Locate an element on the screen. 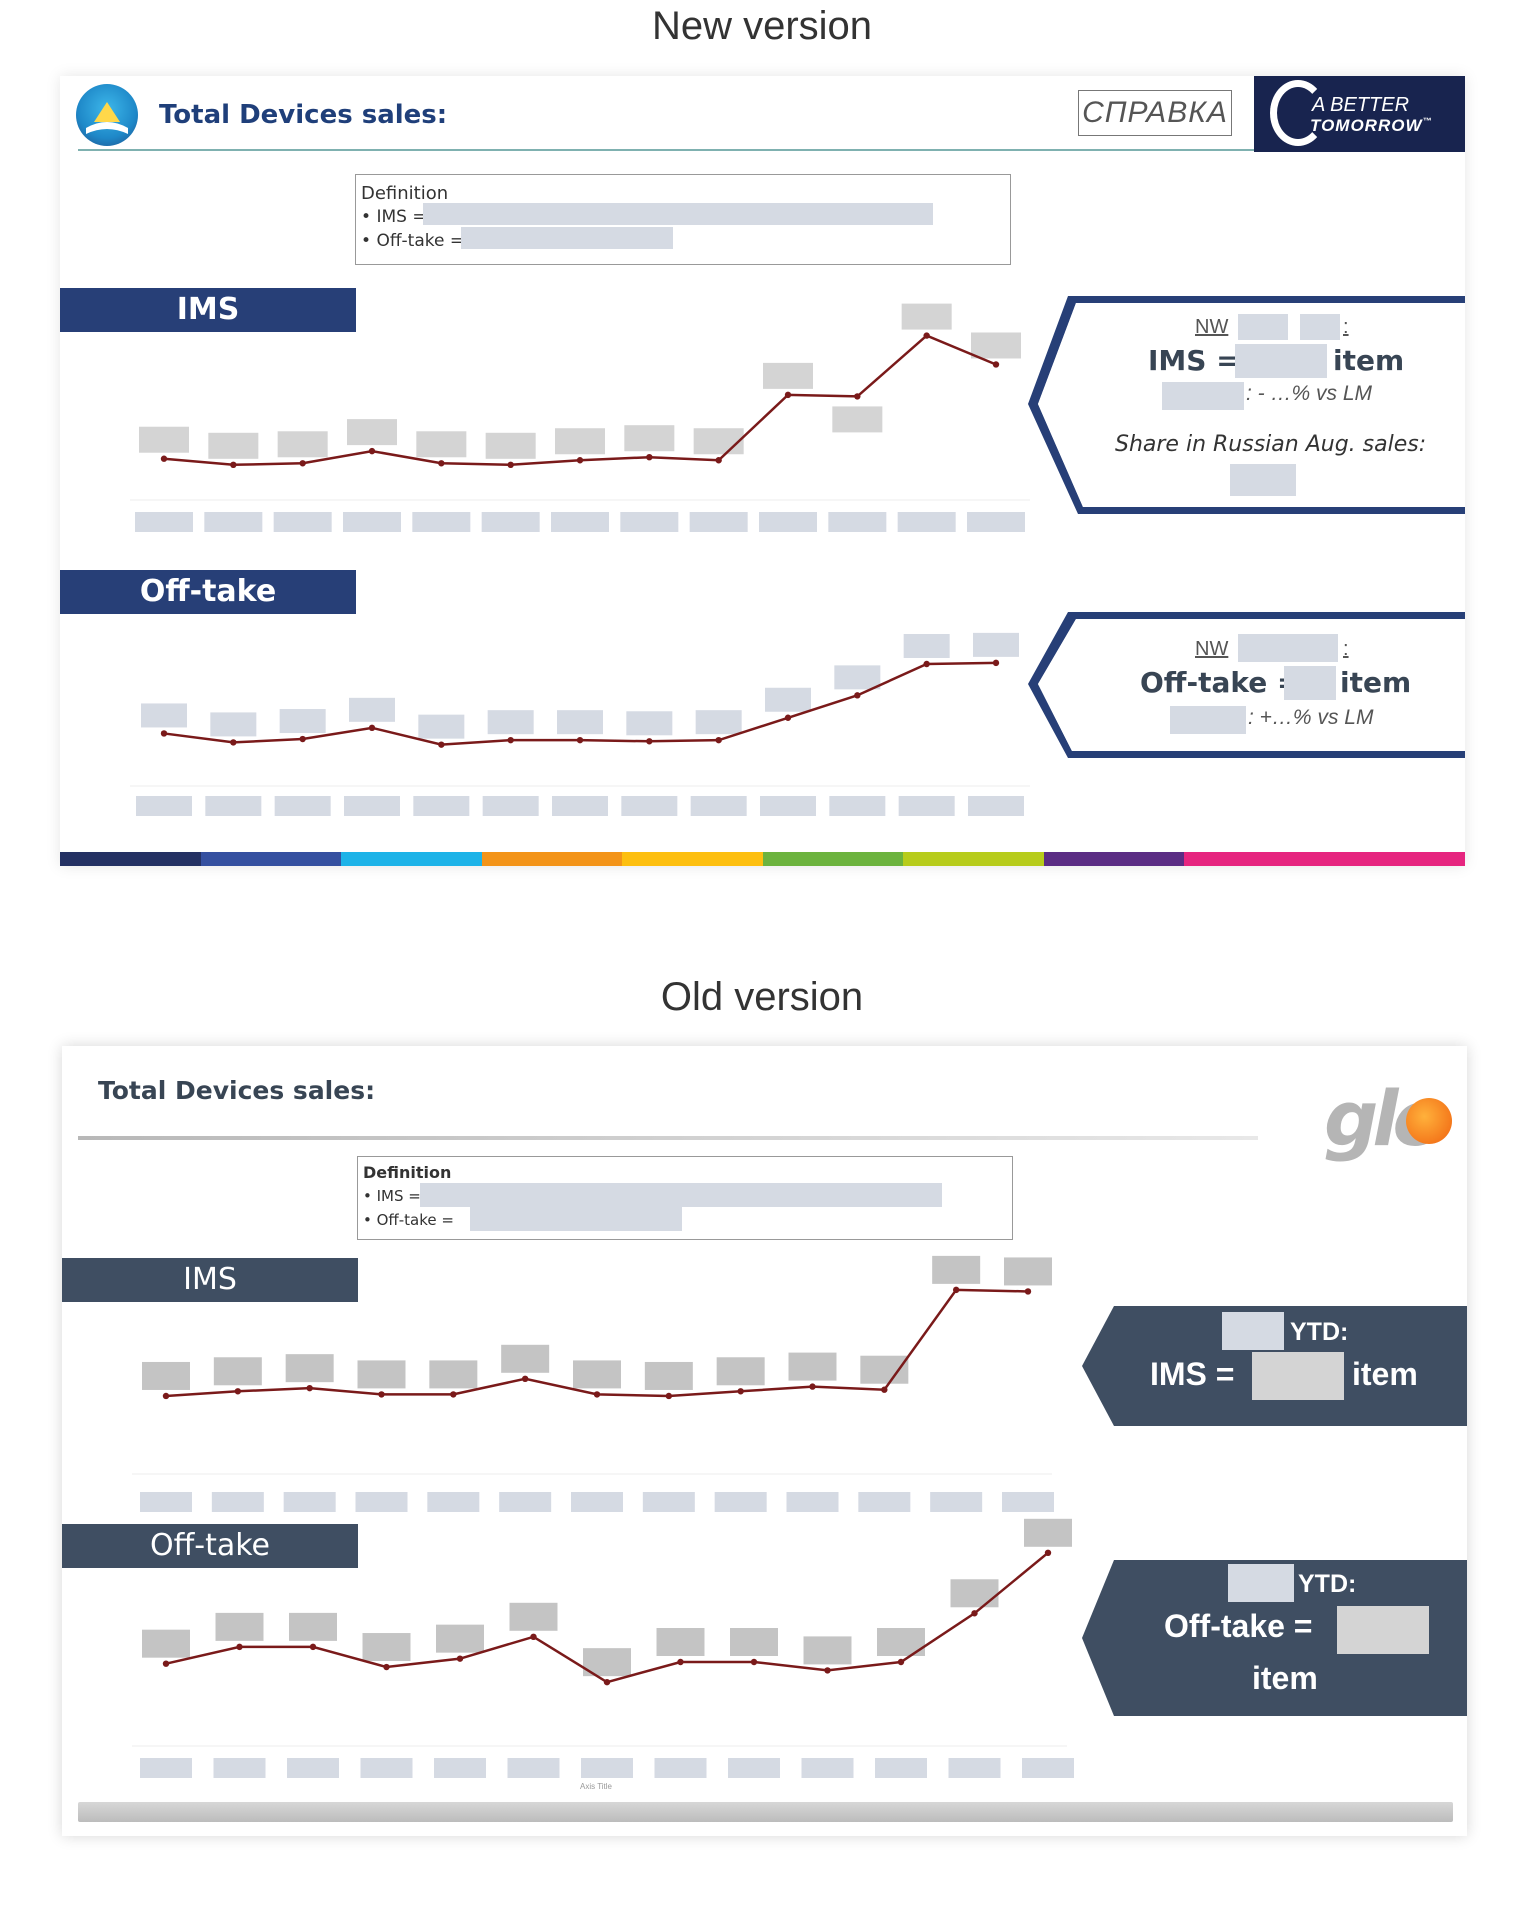 The width and height of the screenshot is (1524, 1906). redacted-ims-definition is located at coordinates (678, 214).